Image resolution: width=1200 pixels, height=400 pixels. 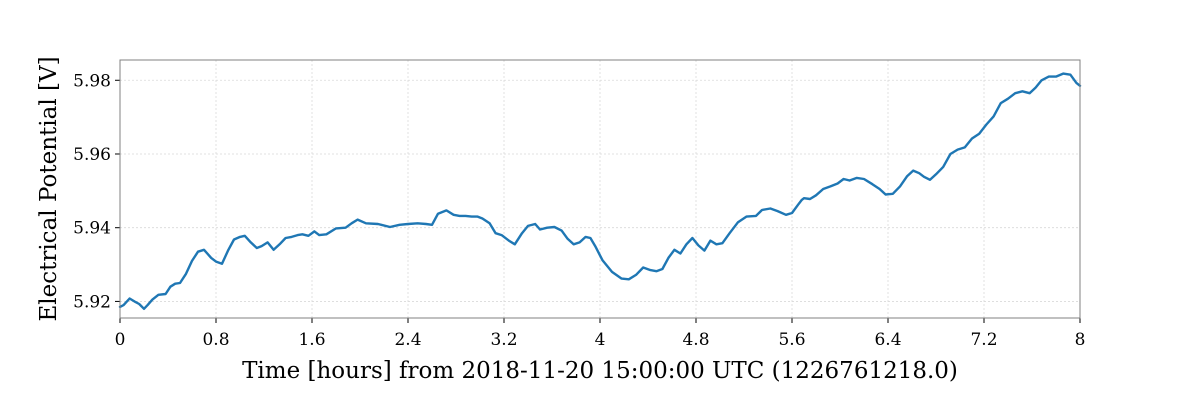 I want to click on y-tick-label: 5.92, so click(x=92, y=302).